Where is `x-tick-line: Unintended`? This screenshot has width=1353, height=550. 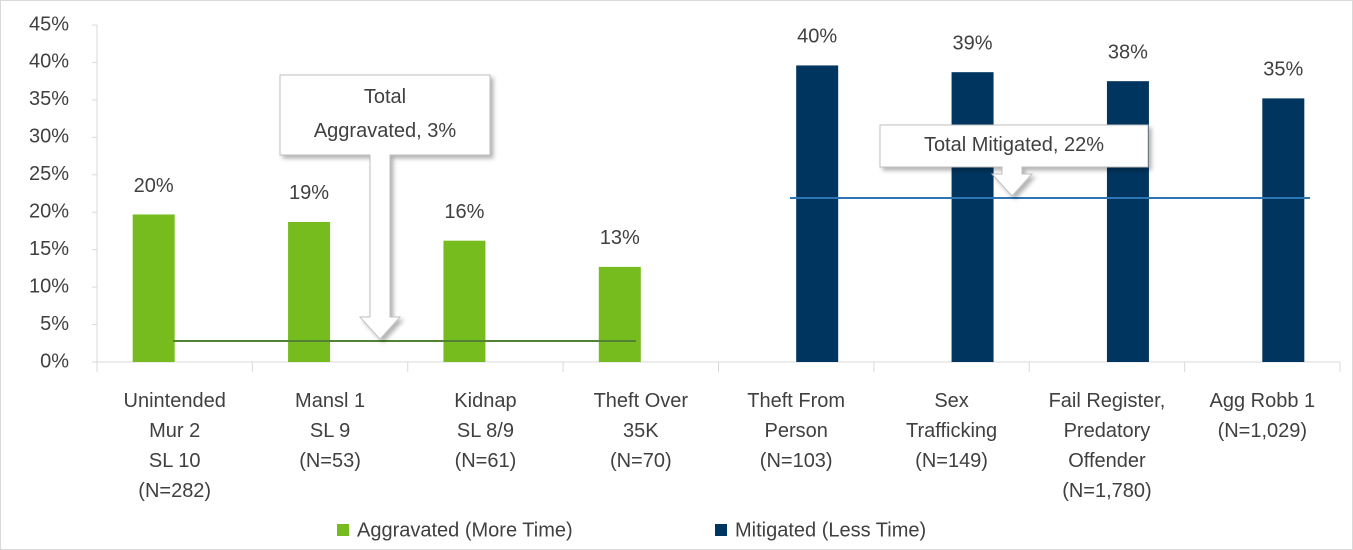 x-tick-line: Unintended is located at coordinates (175, 401).